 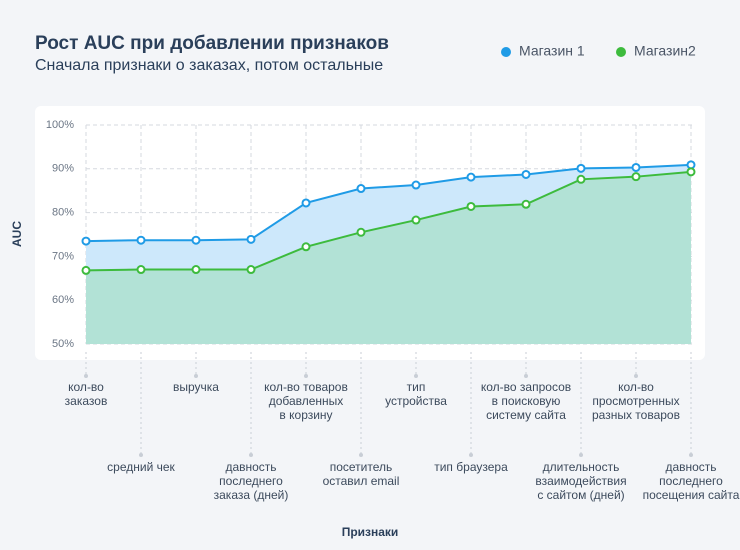 I want to click on x-tick-label-line: систему сайта, so click(x=526, y=415).